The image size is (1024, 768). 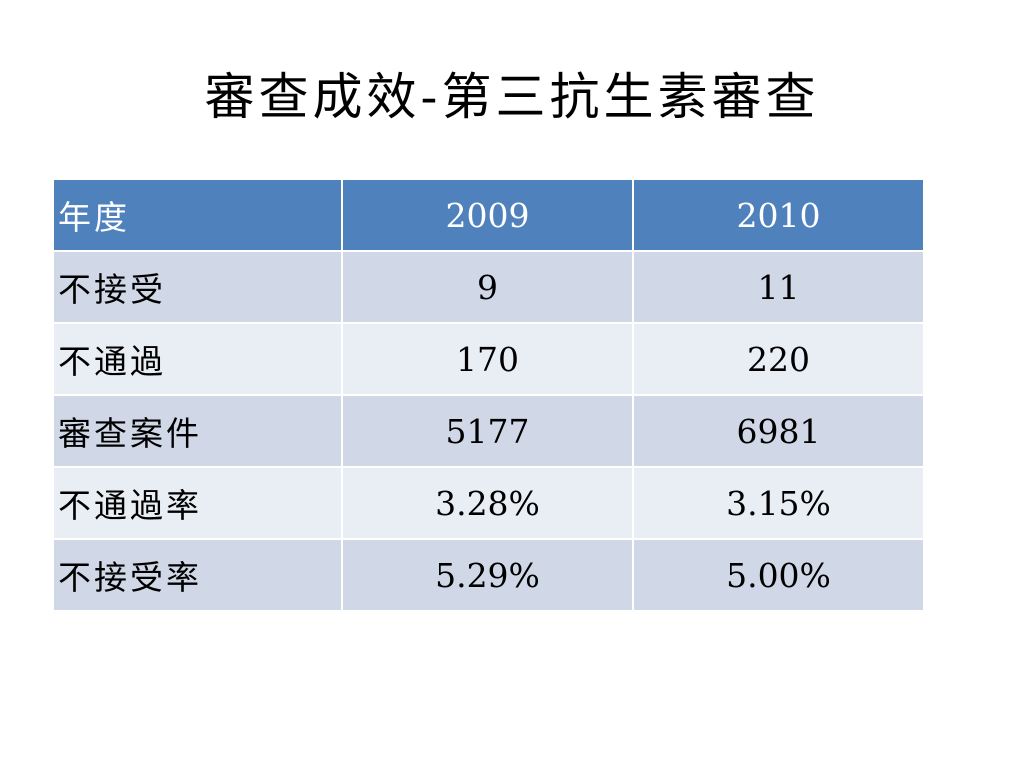 I want to click on row-label: 不接受, so click(x=197, y=287).